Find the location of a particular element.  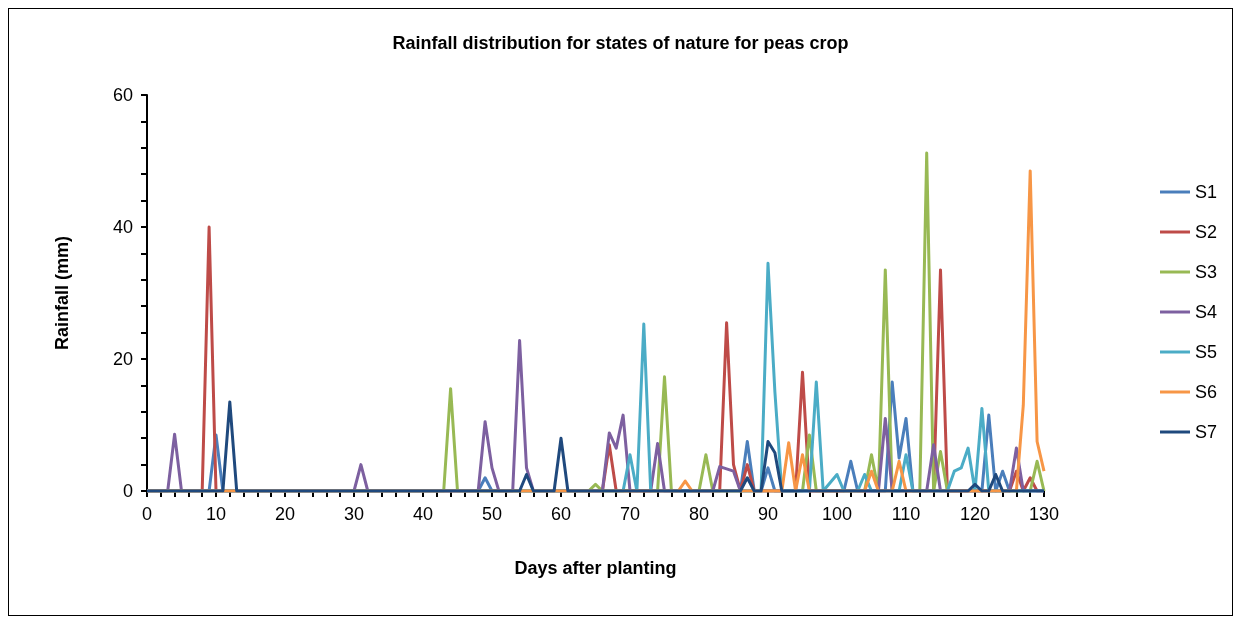

x-tick-label: 90 is located at coordinates (768, 514).